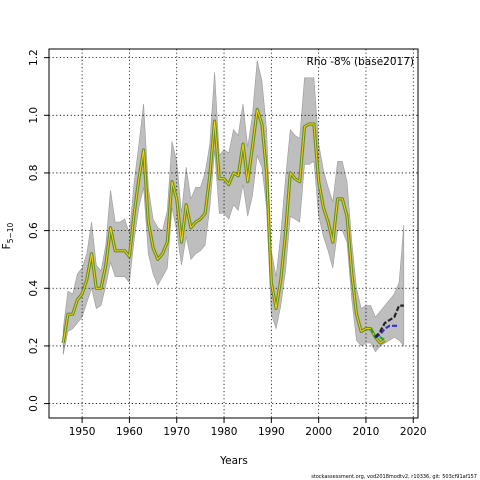  I want to click on x-tick-label: 2000, so click(318, 432).